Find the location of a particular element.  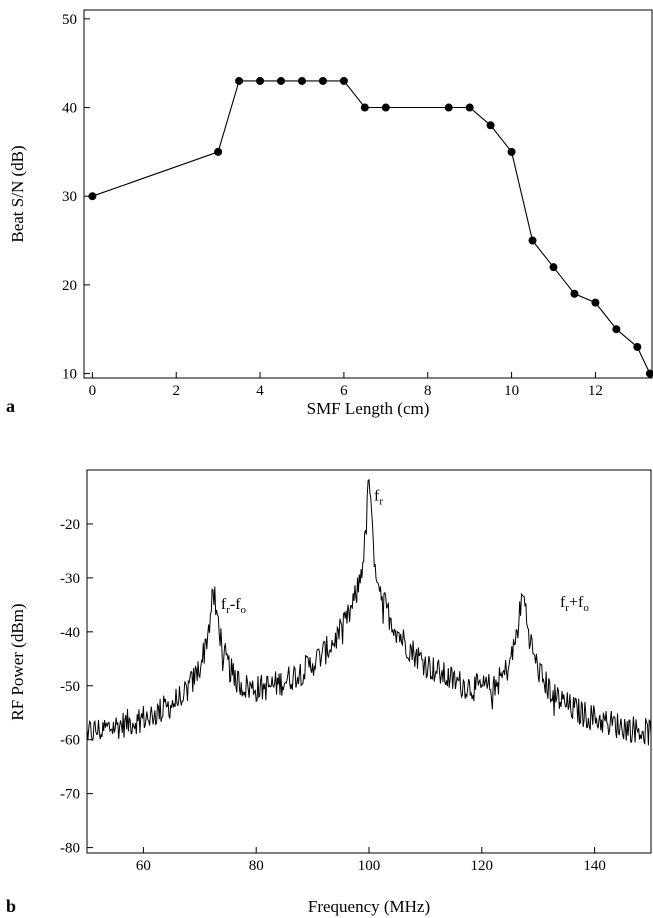

panel-b-xlabel: Frequency (MHz) is located at coordinates (369, 906).